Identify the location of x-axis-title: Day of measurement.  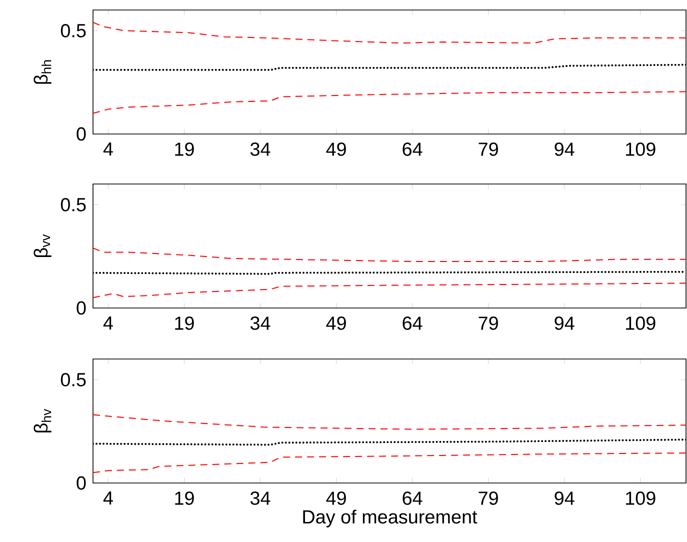
(390, 519).